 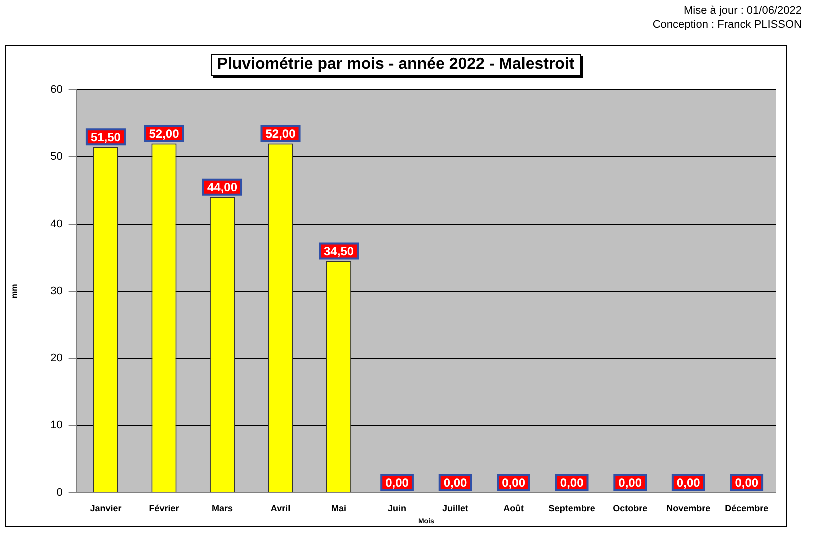 What do you see at coordinates (56, 157) in the screenshot?
I see `y-tick-label: 50` at bounding box center [56, 157].